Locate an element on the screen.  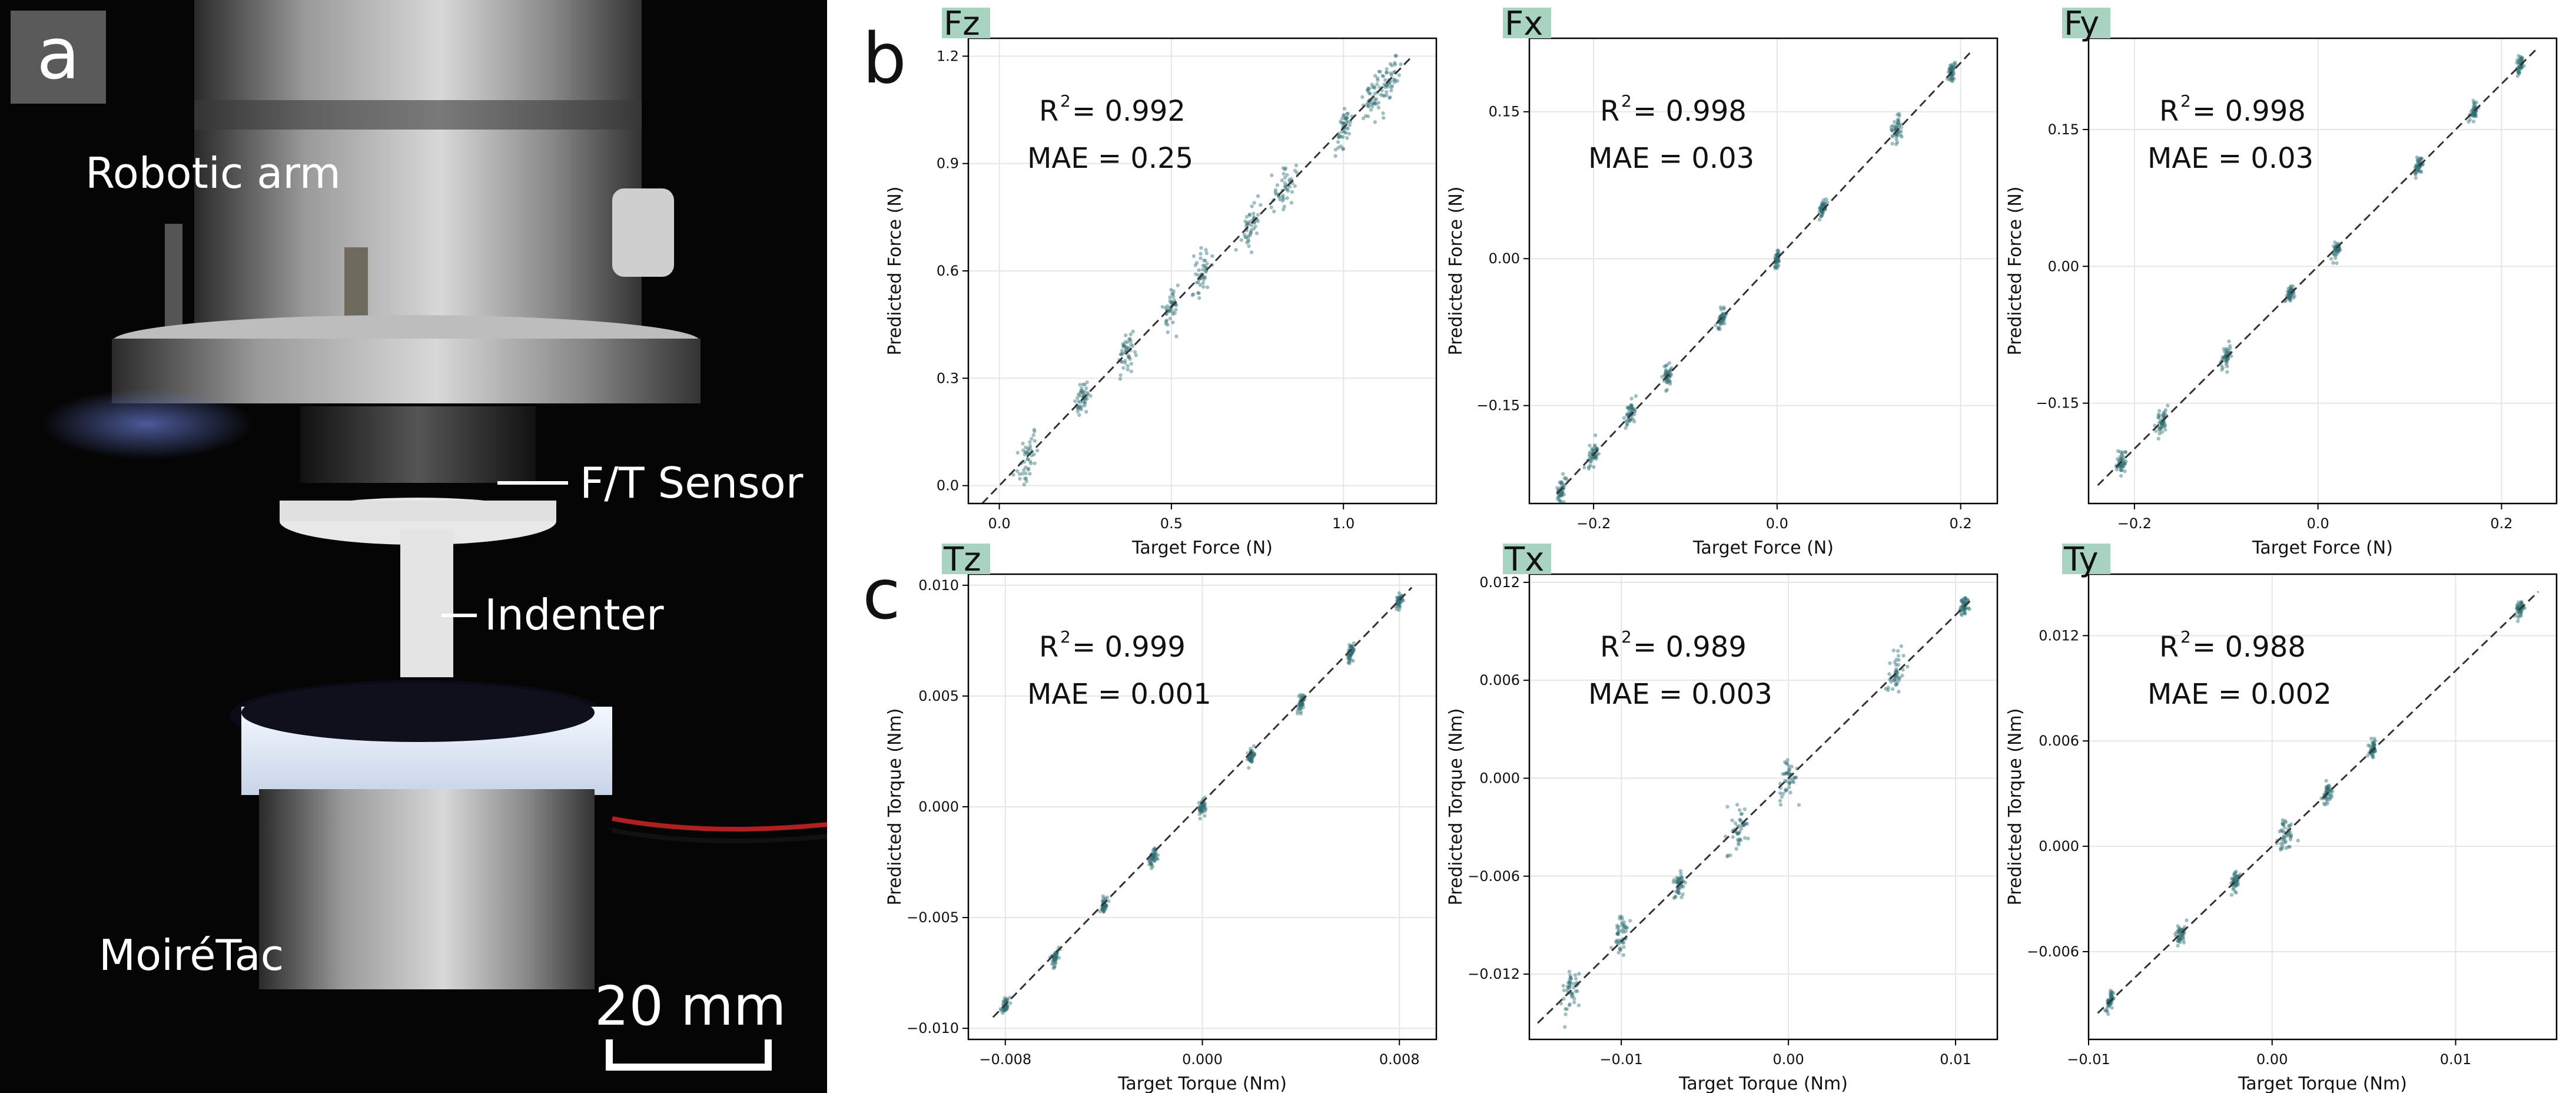
y-tick-label: 0.000 is located at coordinates (938, 807).